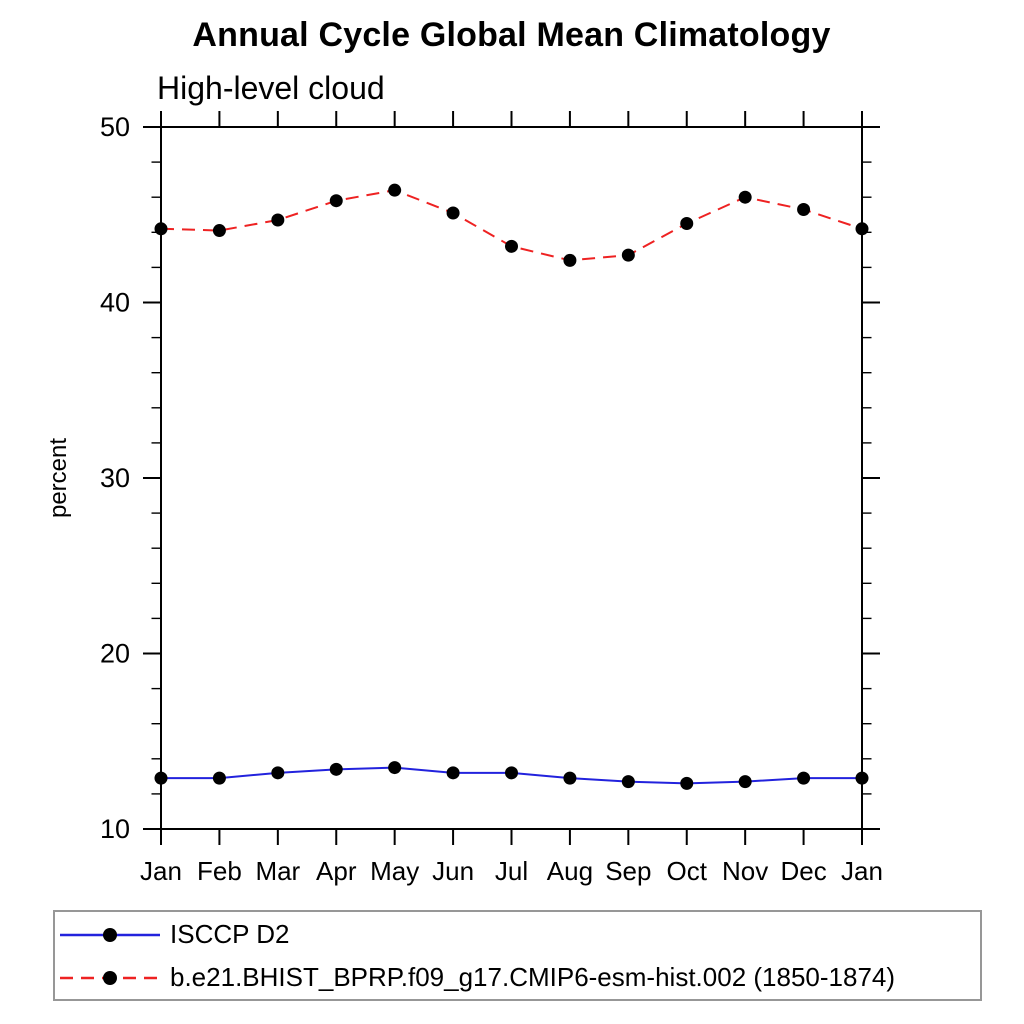 The image size is (1024, 1024). I want to click on x-tick-label: Nov, so click(745, 871).